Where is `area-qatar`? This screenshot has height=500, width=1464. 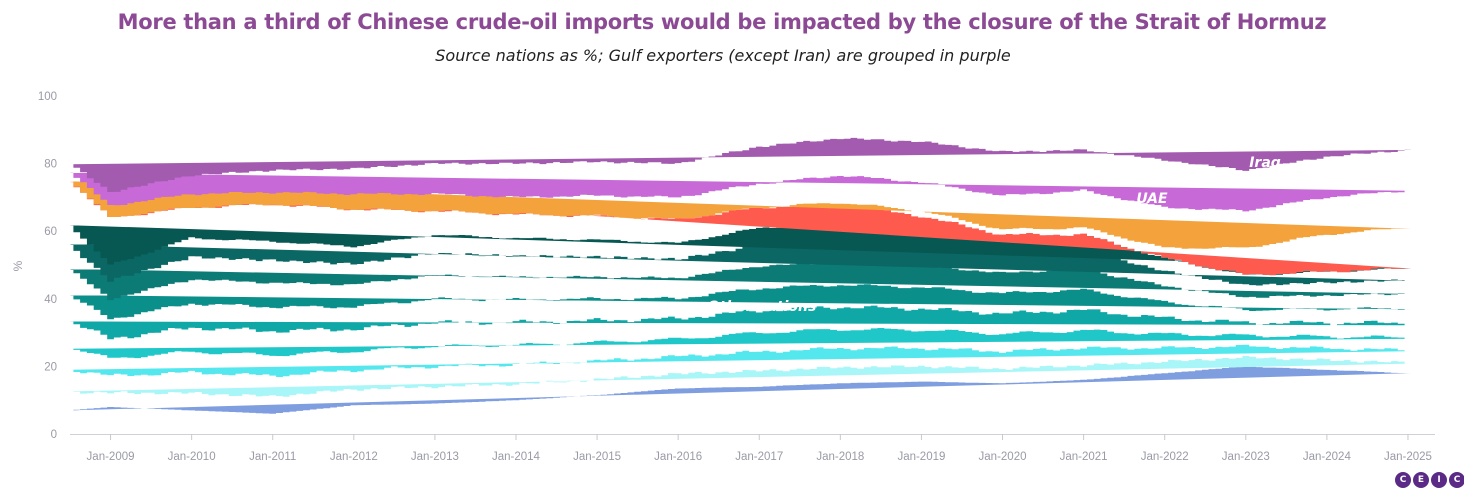
area-qatar is located at coordinates (741, 215).